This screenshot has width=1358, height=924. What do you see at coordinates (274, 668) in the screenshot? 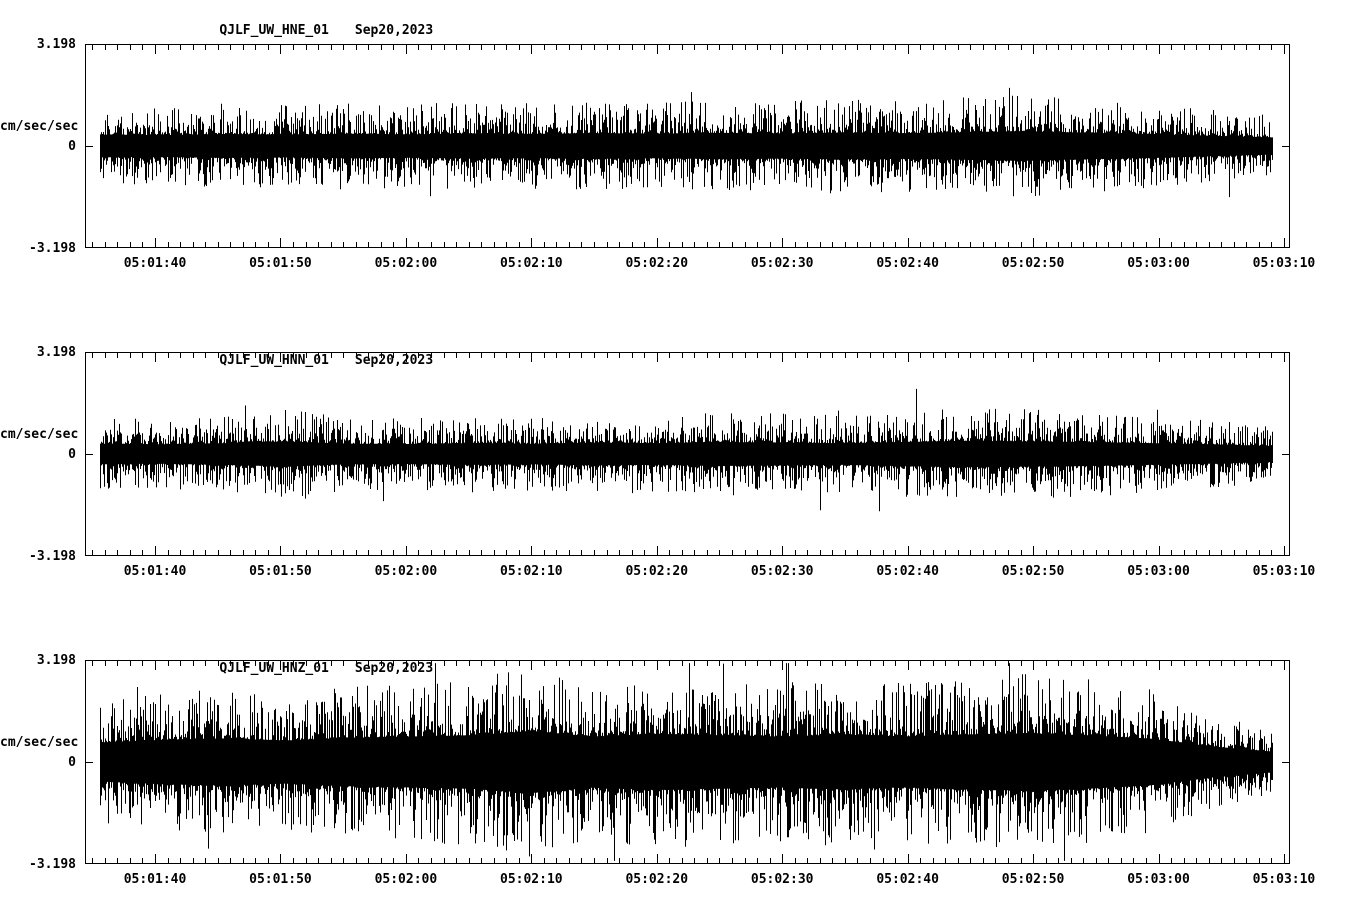
I see `station-channel-label: QJLF_UW_HNZ_01` at bounding box center [274, 668].